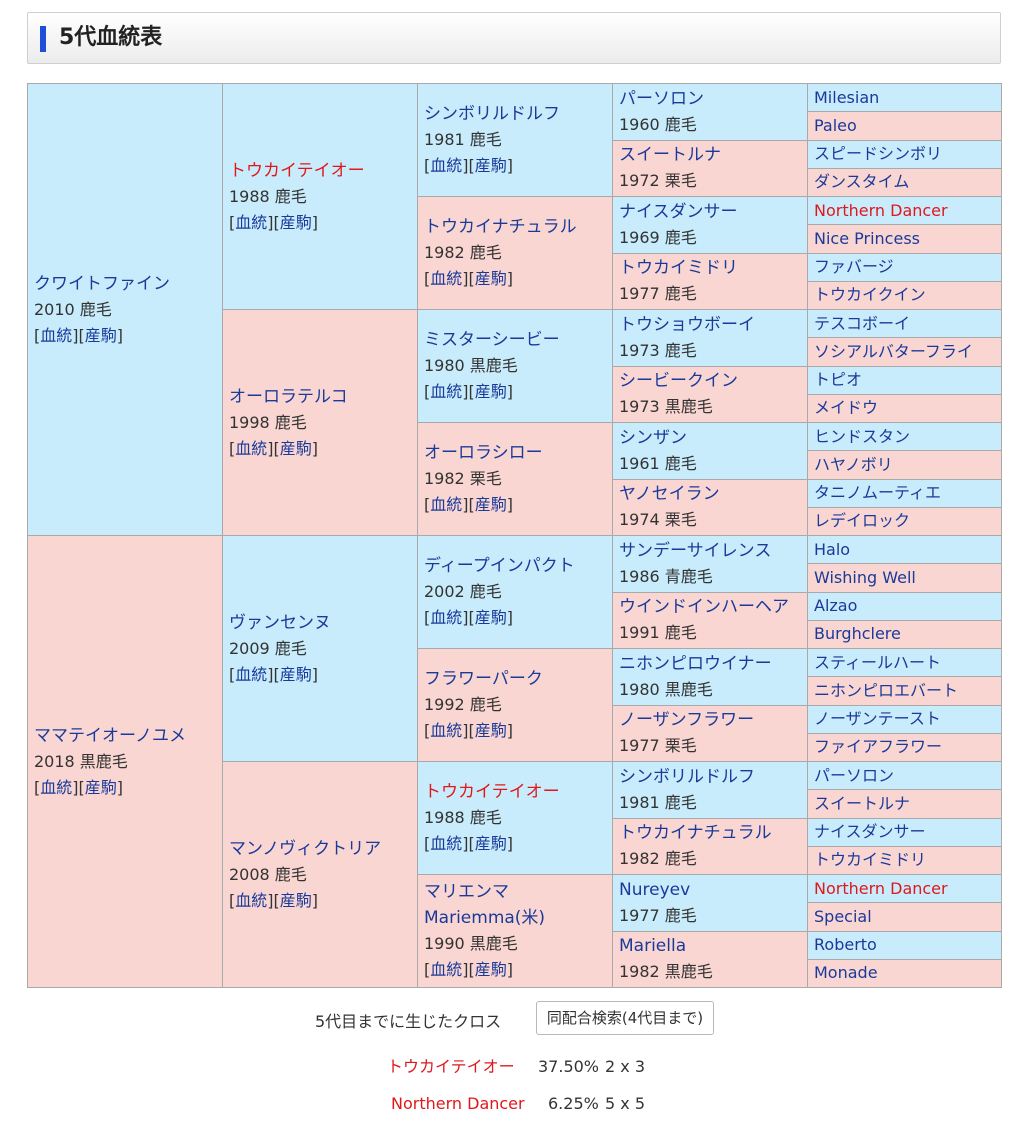 The width and height of the screenshot is (1024, 1126). What do you see at coordinates (483, 453) in the screenshot?
I see `horse-name-link: オーロラシロー` at bounding box center [483, 453].